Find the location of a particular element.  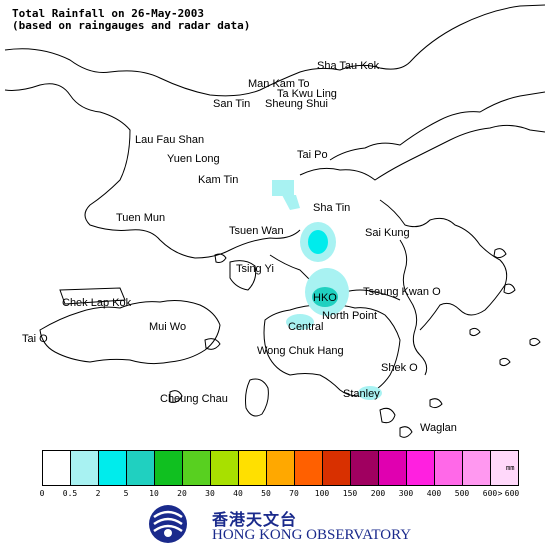

place-label-hko: HKO is located at coordinates (325, 298).